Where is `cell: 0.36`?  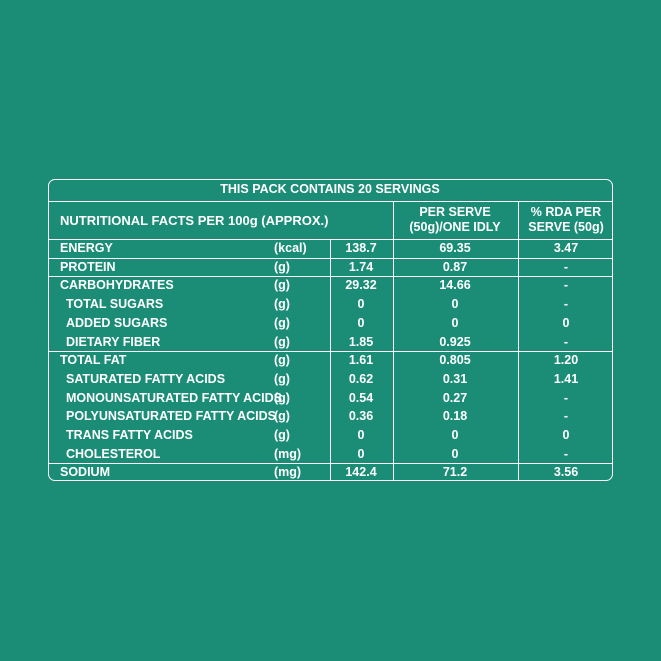
cell: 0.36 is located at coordinates (361, 416).